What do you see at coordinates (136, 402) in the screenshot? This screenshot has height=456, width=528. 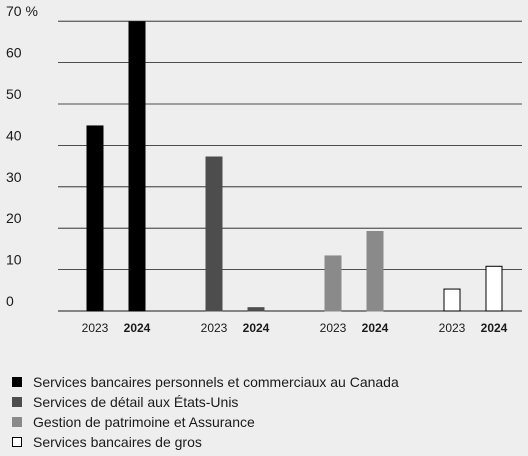 I see `legend-label-us-retail: Services de détail aux États-Unis` at bounding box center [136, 402].